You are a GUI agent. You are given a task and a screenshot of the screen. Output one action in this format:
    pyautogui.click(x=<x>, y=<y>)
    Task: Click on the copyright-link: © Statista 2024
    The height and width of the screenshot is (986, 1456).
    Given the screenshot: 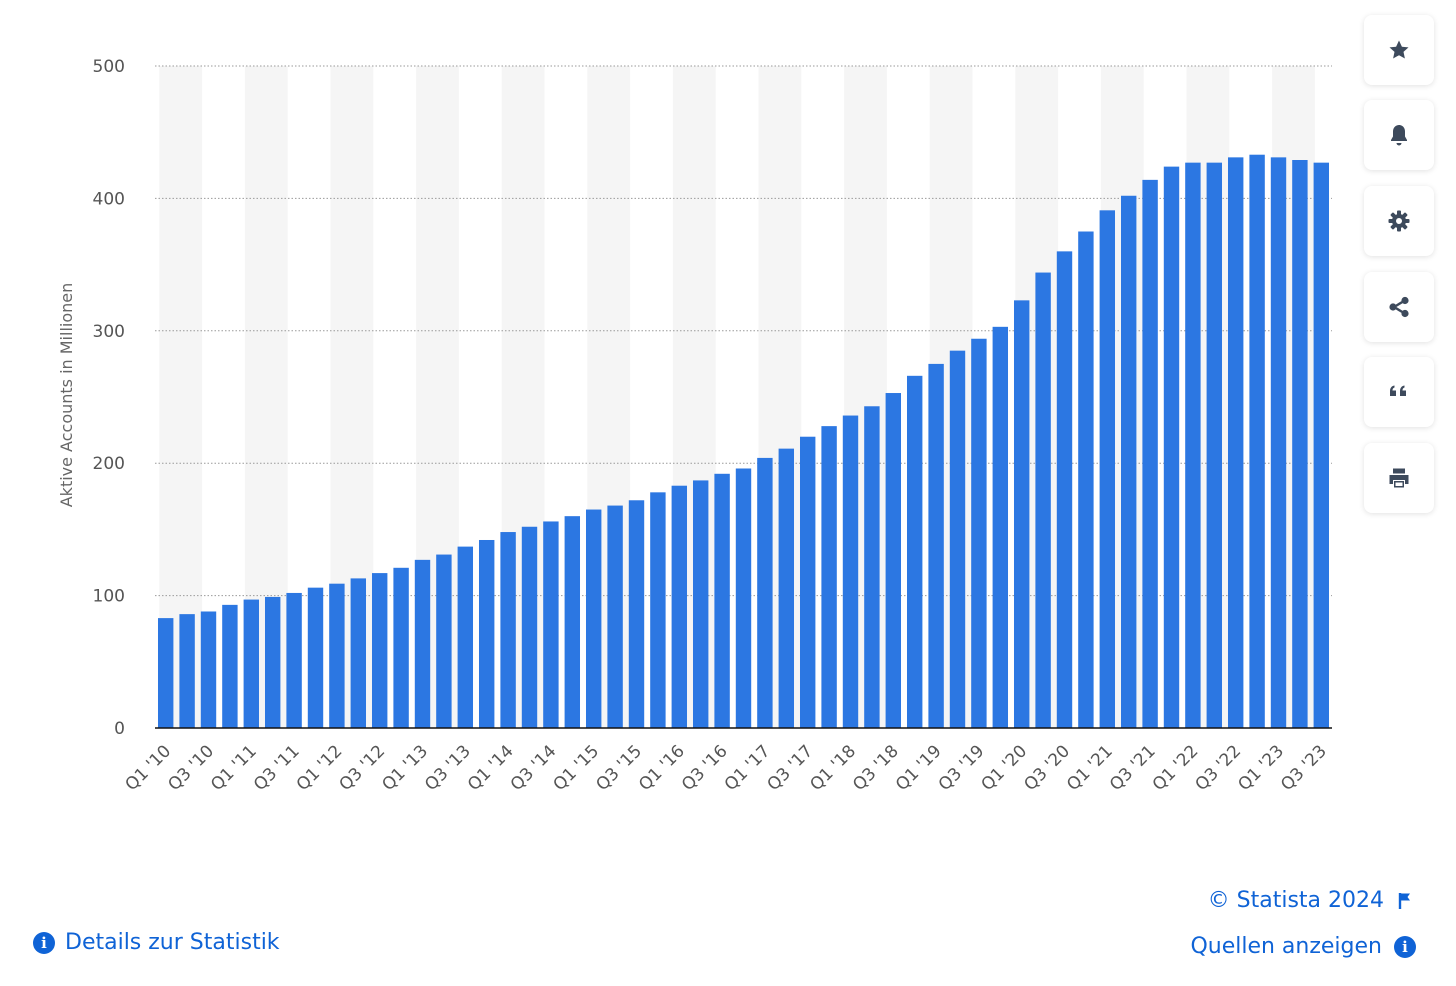 What is the action you would take?
    pyautogui.click(x=1310, y=900)
    